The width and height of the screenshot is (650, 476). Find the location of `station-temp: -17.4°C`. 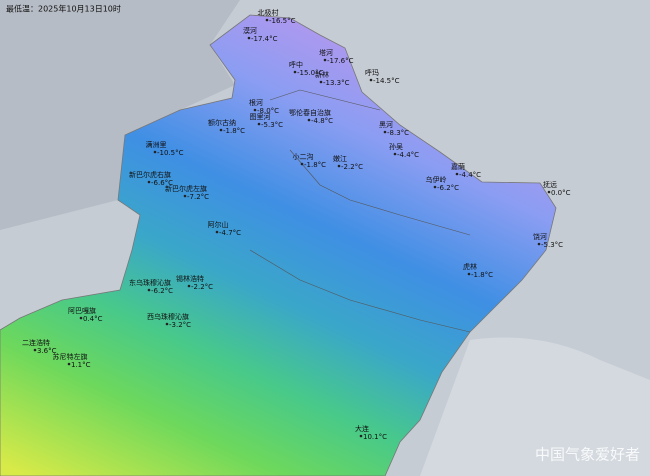

station-temp: -17.4°C is located at coordinates (264, 39).